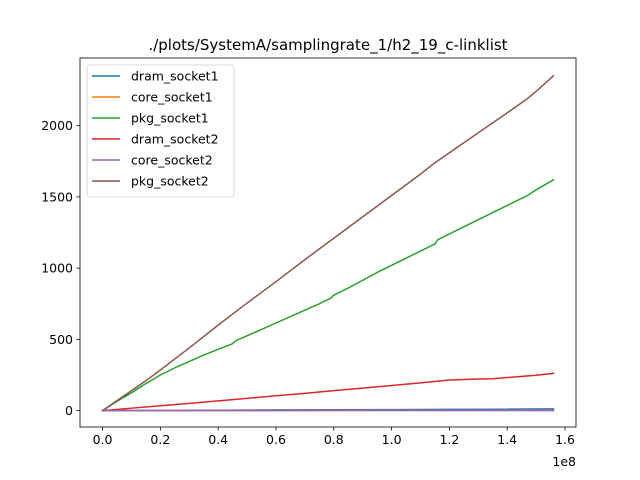 The height and width of the screenshot is (480, 640). I want to click on x-tick-label: 1.6, so click(565, 439).